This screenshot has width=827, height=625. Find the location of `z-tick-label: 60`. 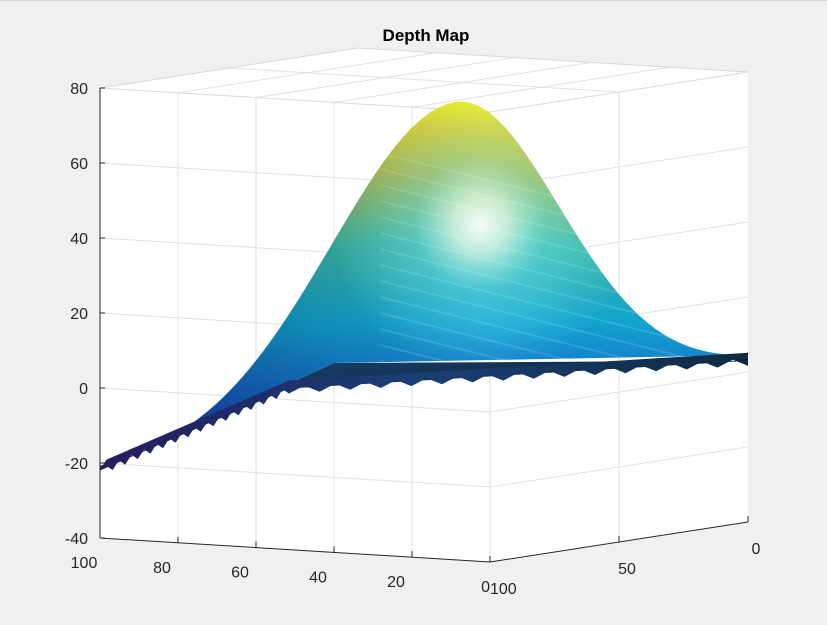

z-tick-label: 60 is located at coordinates (79, 164).